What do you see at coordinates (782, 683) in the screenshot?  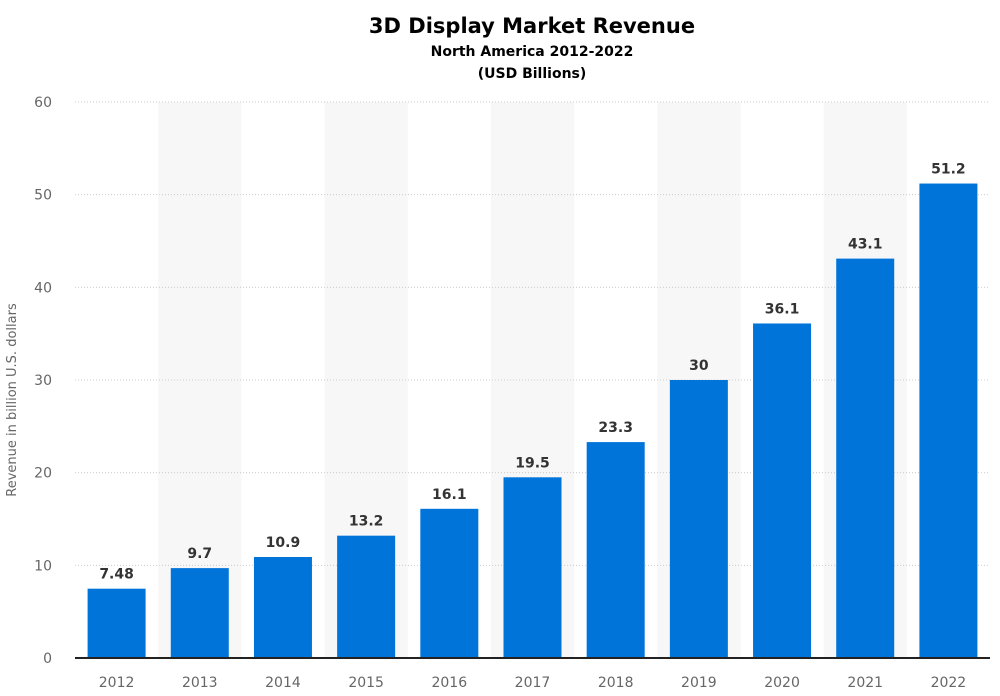 I see `x-tick-label: 2020` at bounding box center [782, 683].